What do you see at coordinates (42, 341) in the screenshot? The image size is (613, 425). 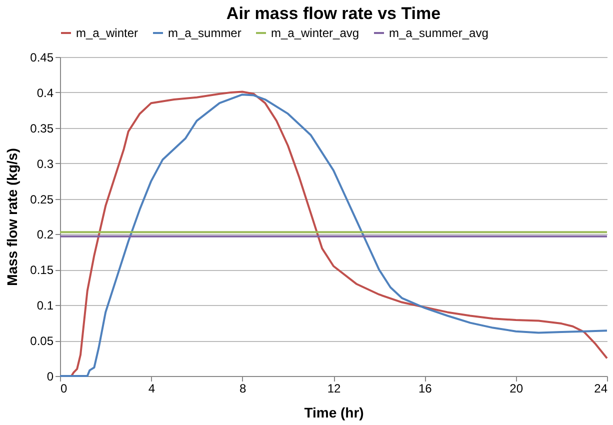 I see `y-tick-label: 0.05` at bounding box center [42, 341].